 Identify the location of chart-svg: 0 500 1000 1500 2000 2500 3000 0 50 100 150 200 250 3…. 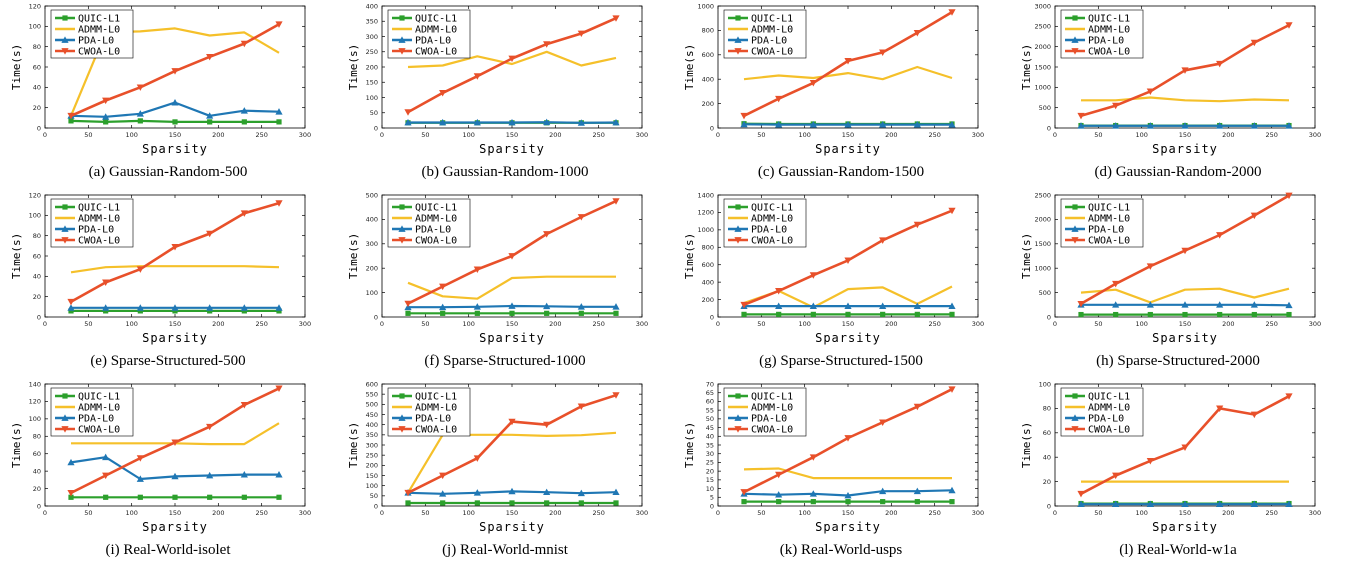
(1170, 79).